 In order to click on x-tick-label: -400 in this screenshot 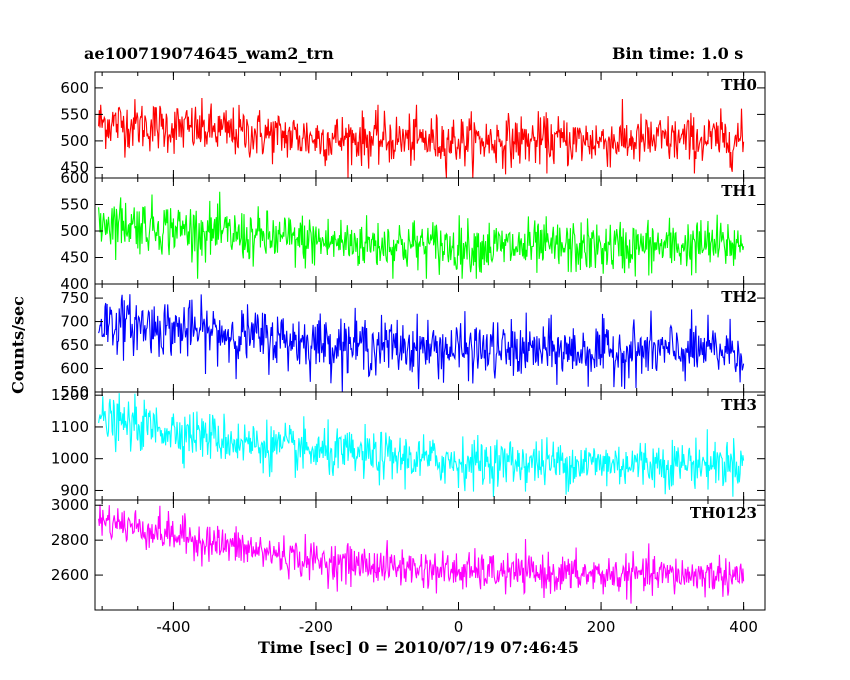, I will do `click(173, 627)`.